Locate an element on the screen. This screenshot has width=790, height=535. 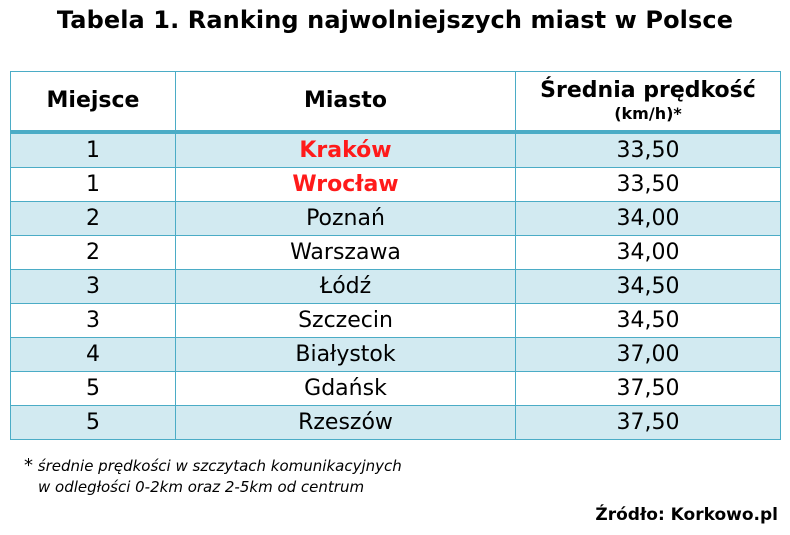
table-row: 3 Łódź 34,50 is located at coordinates (395, 286).